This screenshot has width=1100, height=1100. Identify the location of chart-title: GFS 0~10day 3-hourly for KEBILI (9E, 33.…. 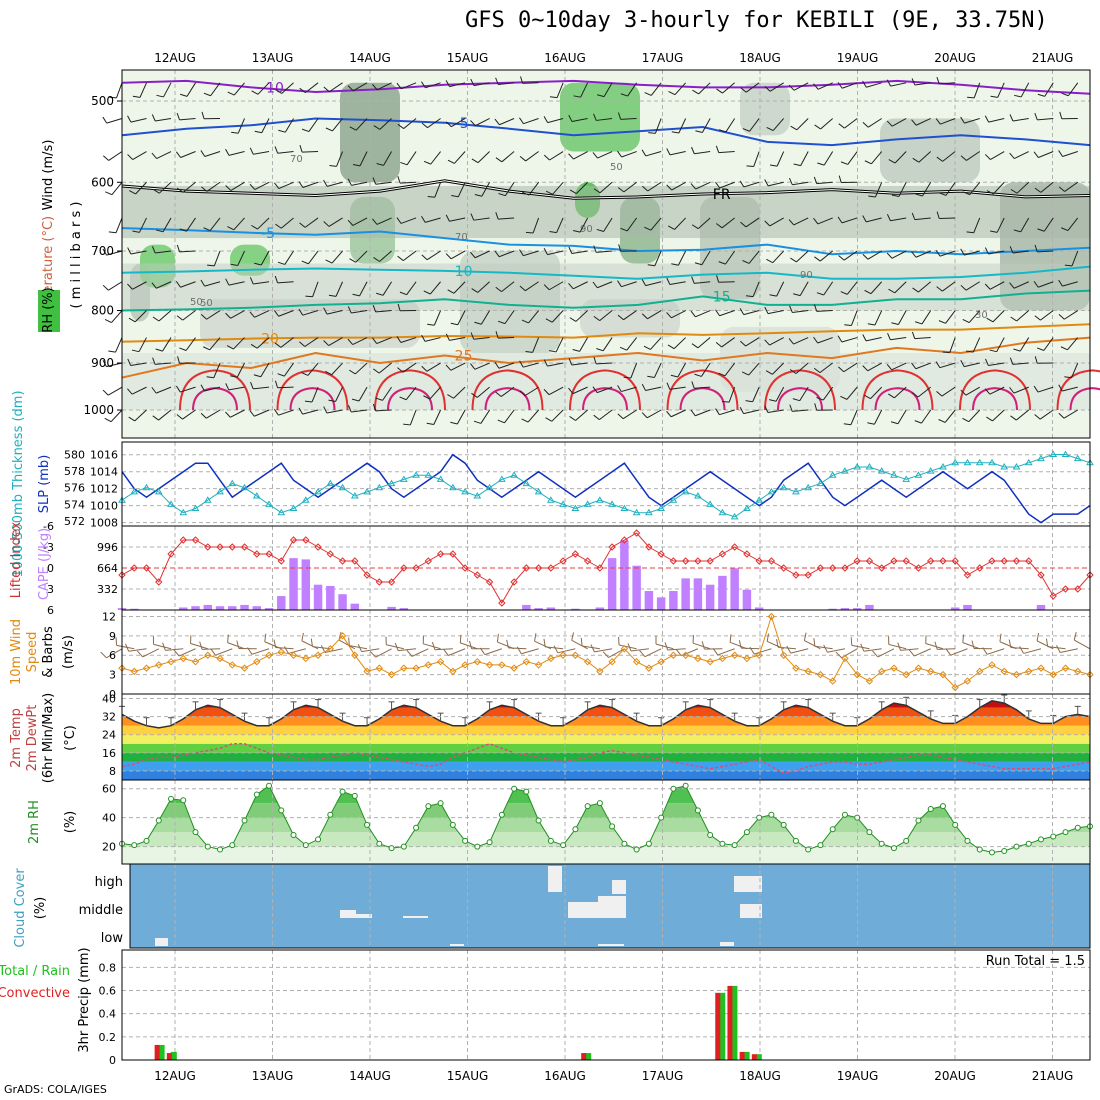
(756, 20).